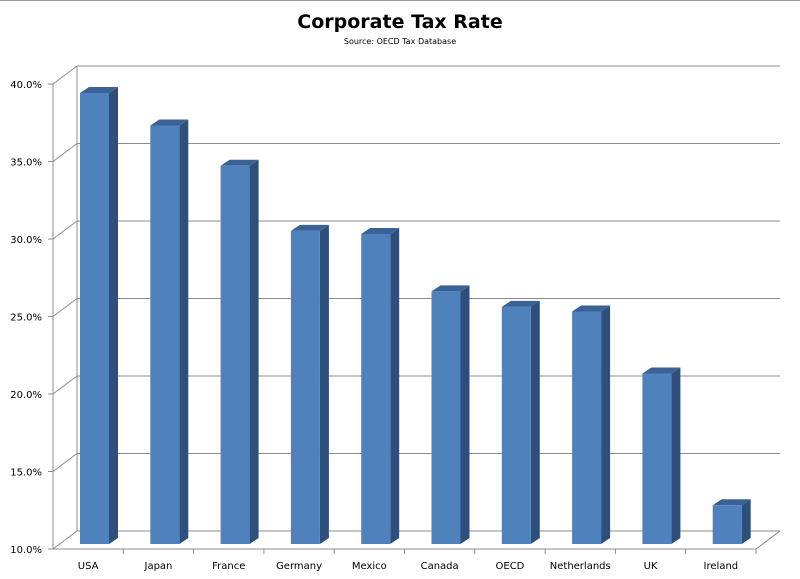 The image size is (800, 579). I want to click on y-tick-label: 15.0%, so click(26, 473).